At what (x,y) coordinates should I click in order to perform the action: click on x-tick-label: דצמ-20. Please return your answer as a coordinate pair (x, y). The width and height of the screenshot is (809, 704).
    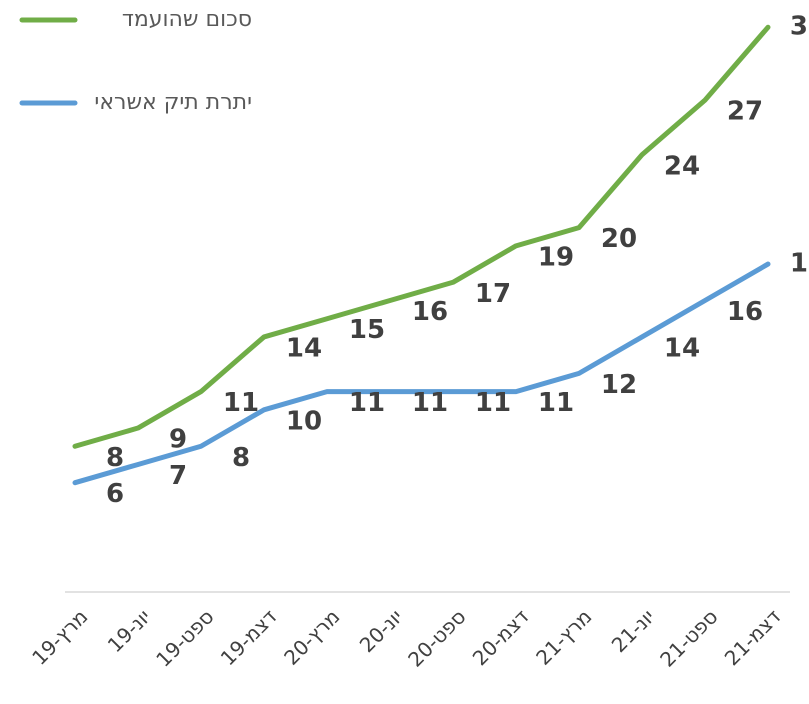
    Looking at the image, I should click on (501, 637).